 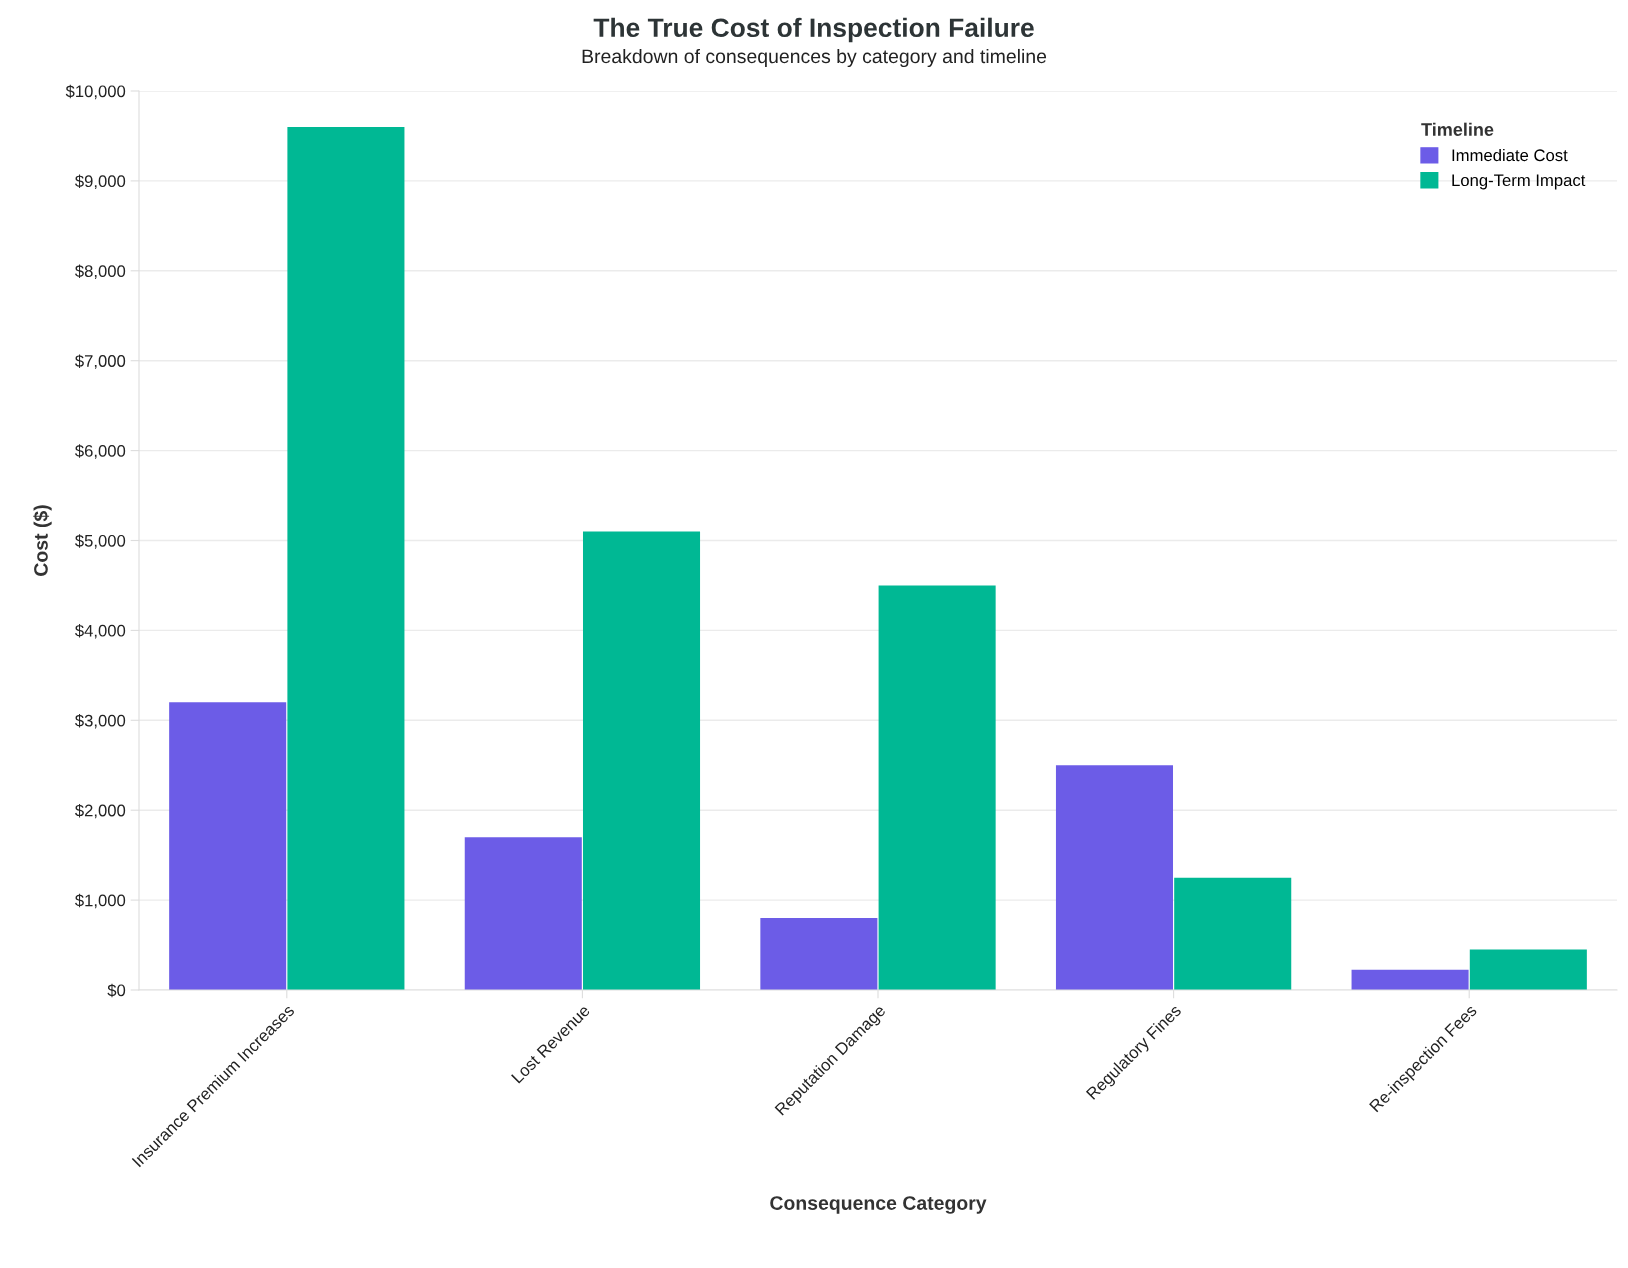 What do you see at coordinates (100, 541) in the screenshot?
I see `y-tick-label: $5,000` at bounding box center [100, 541].